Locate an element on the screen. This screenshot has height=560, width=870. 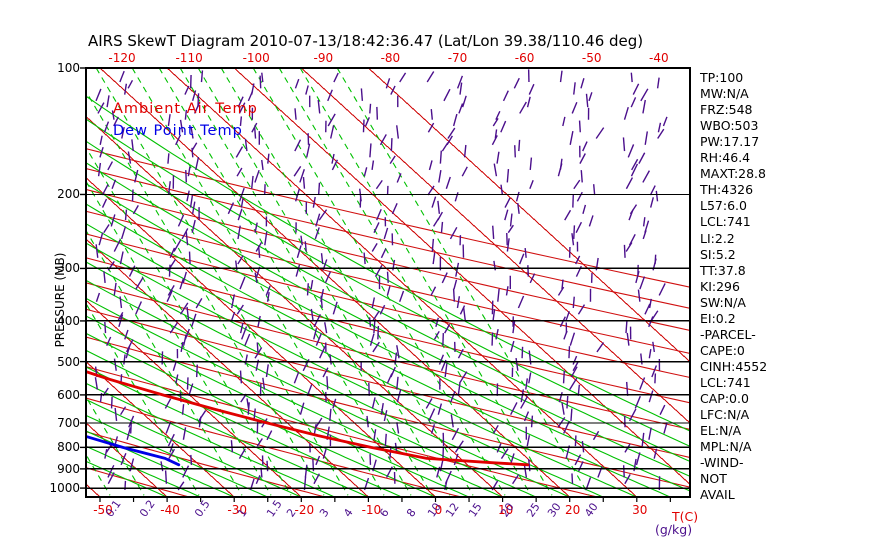
index-readout: -WIND- is located at coordinates (722, 463).